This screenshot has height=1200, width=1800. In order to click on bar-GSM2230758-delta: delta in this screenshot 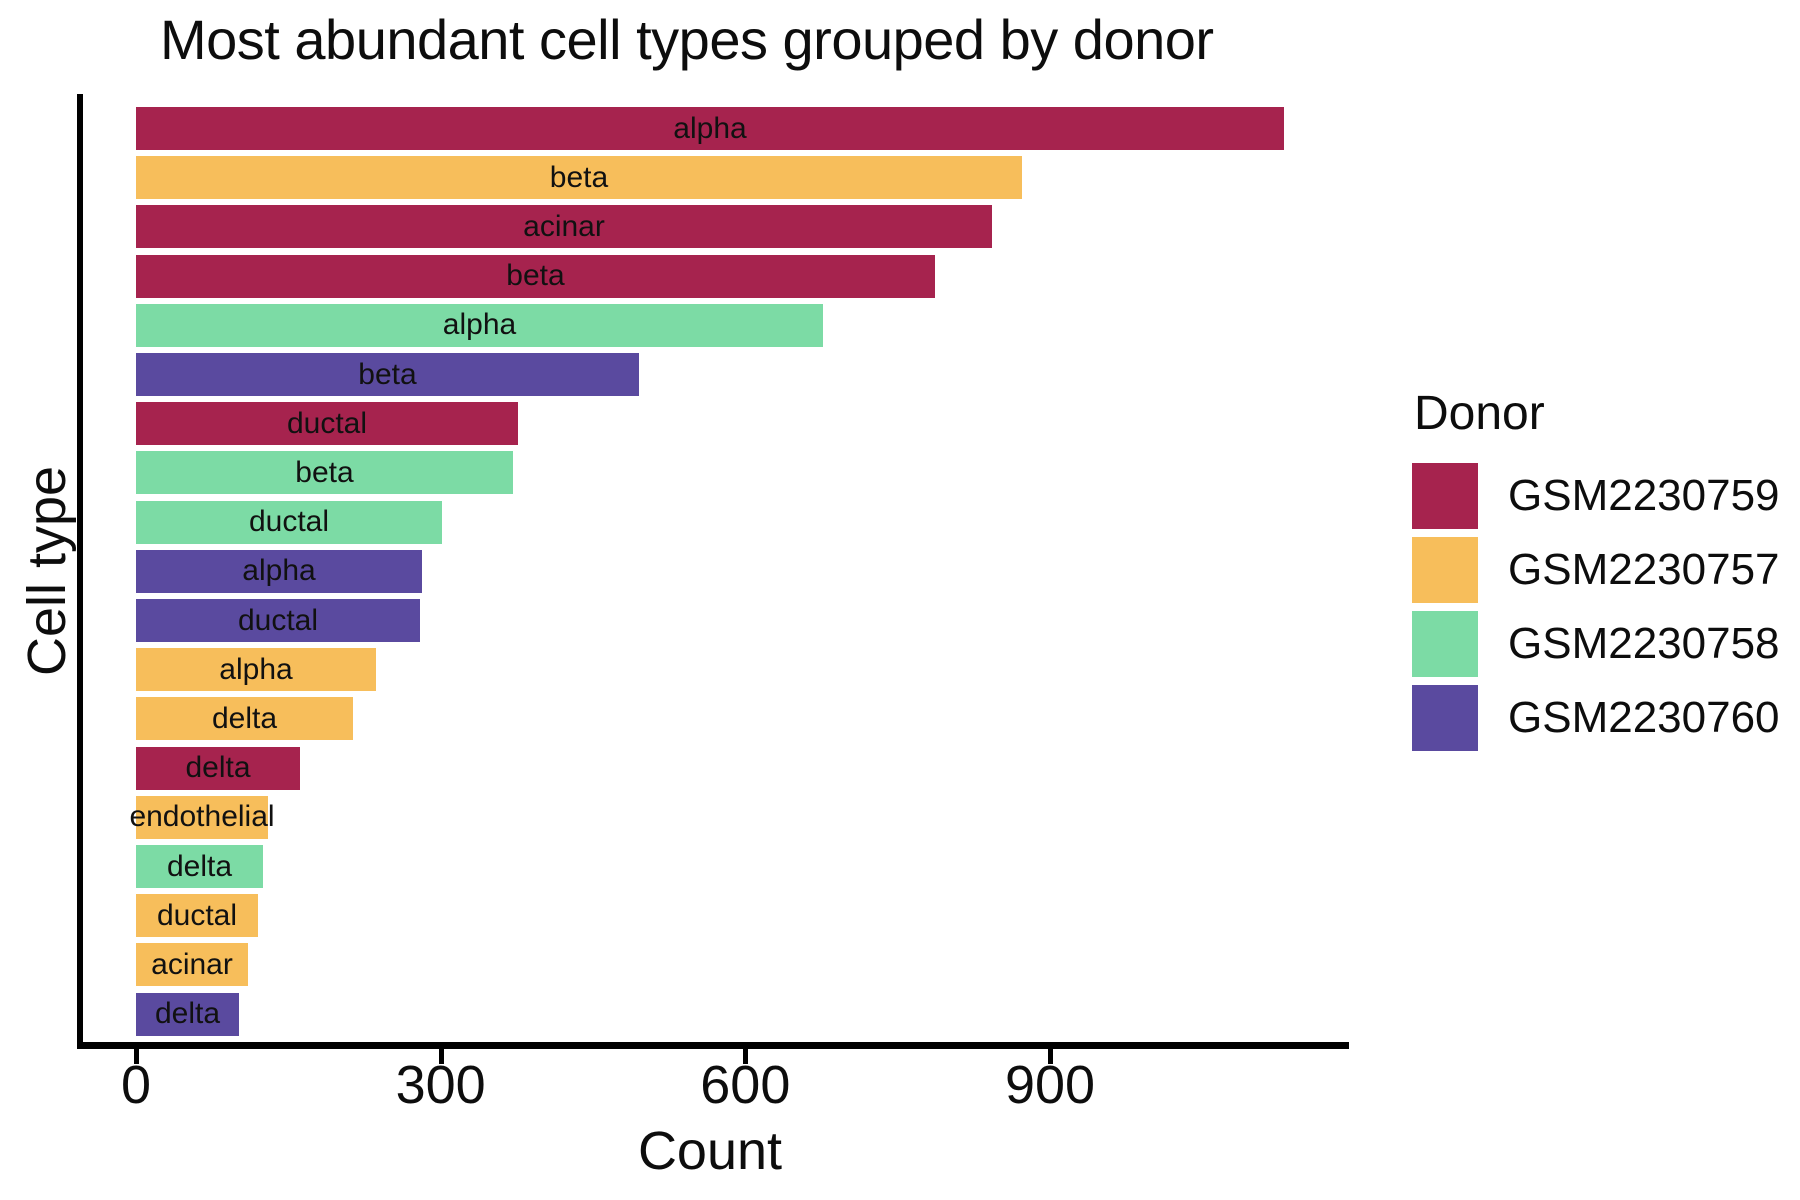, I will do `click(199, 866)`.